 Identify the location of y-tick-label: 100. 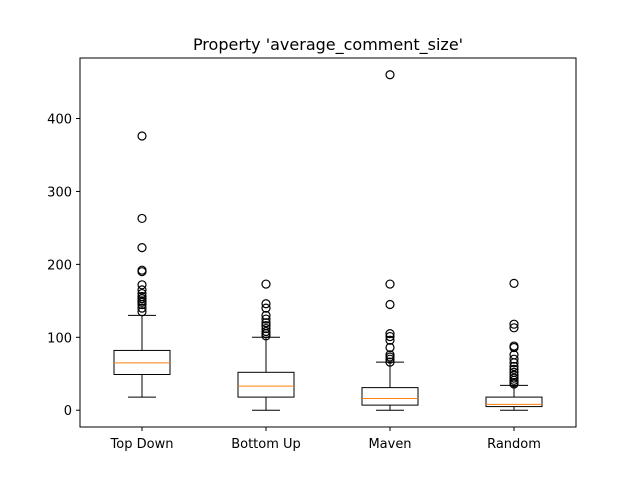
(59, 338).